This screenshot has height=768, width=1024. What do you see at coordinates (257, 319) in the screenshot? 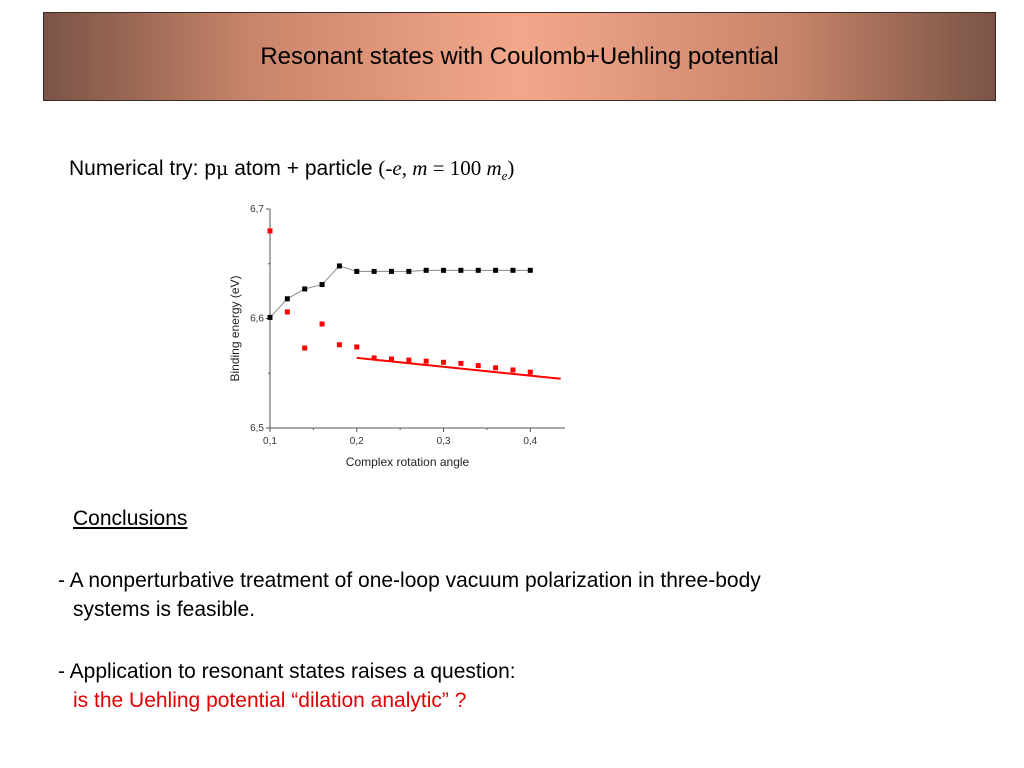
I see `y-tick-label: 6,6` at bounding box center [257, 319].